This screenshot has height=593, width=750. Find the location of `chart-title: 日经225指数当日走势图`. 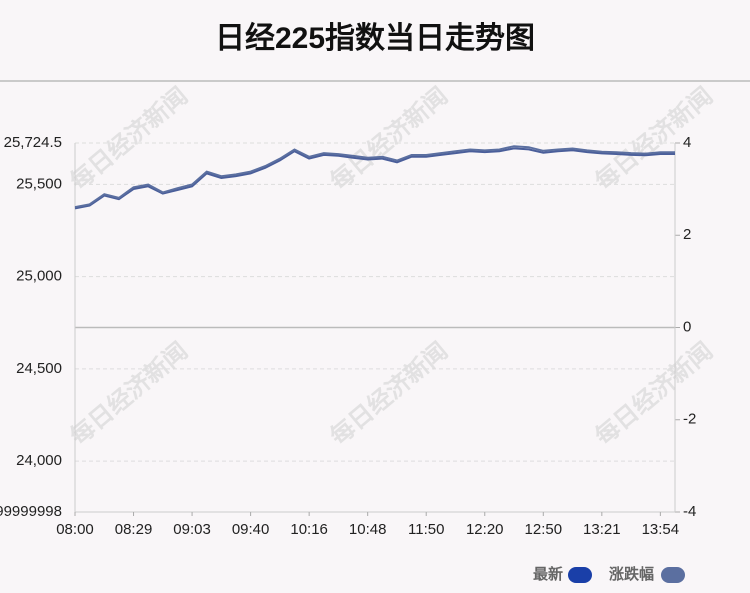

chart-title: 日经225指数当日走势图 is located at coordinates (375, 38).